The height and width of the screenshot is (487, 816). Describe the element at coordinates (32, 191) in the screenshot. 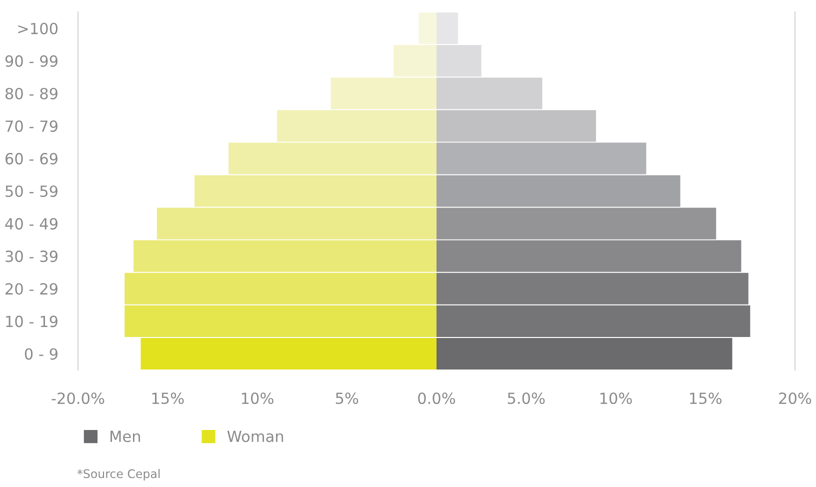

I see `y-tick-label: 50 - 59` at that location.